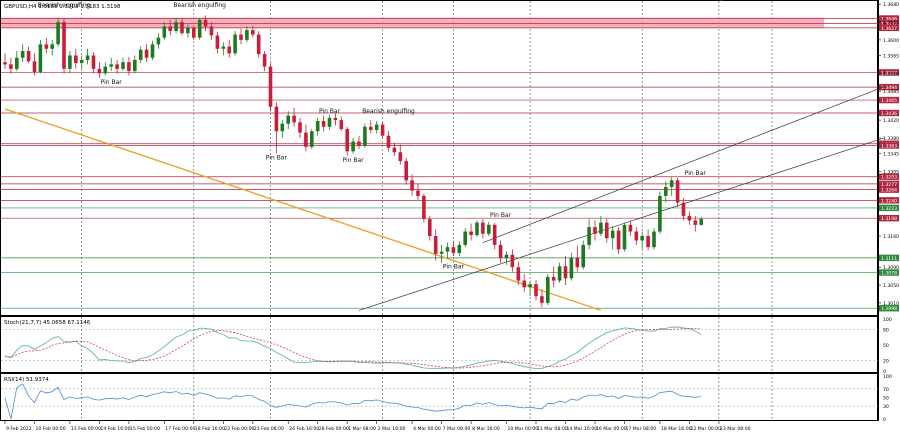 The image size is (900, 433). What do you see at coordinates (439, 344) in the screenshot?
I see `stochastic-panel` at bounding box center [439, 344].